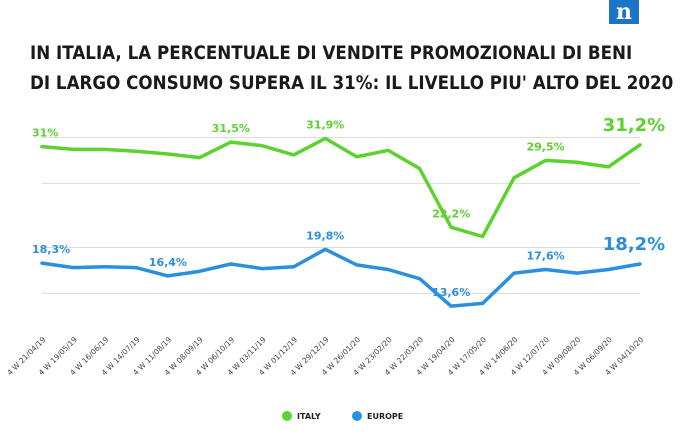 The width and height of the screenshot is (683, 444). I want to click on data-label-italy-6: 31,5%, so click(231, 128).